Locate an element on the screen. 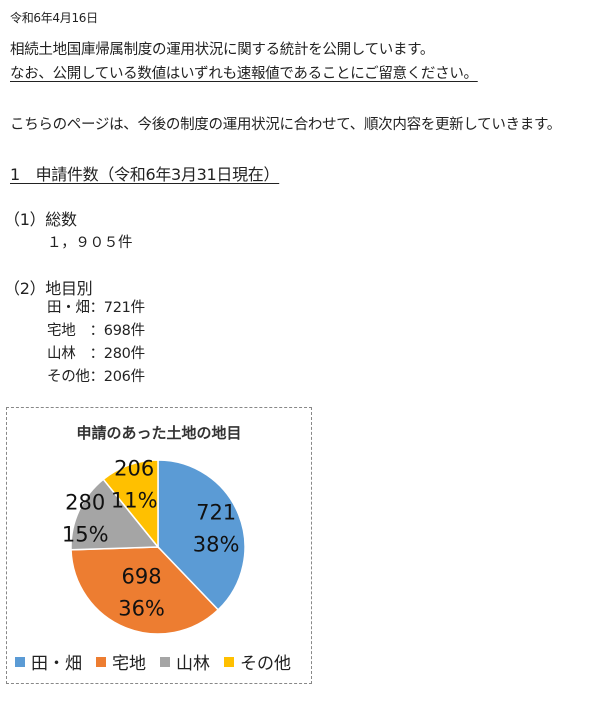 This screenshot has width=600, height=715. legend-item: 山林 is located at coordinates (185, 661).